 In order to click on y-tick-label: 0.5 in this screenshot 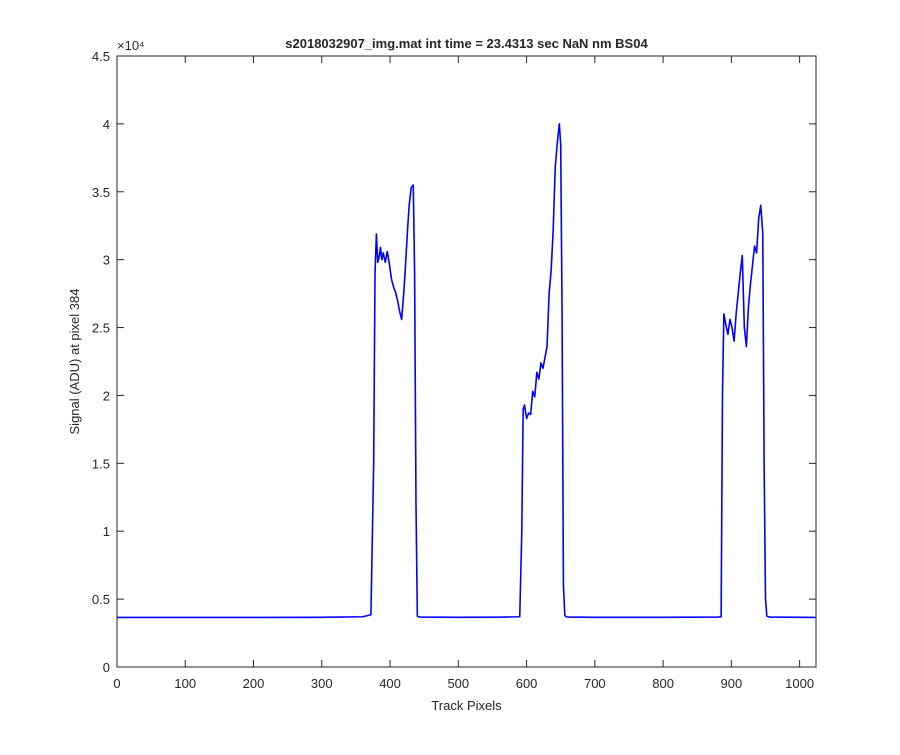, I will do `click(101, 599)`.